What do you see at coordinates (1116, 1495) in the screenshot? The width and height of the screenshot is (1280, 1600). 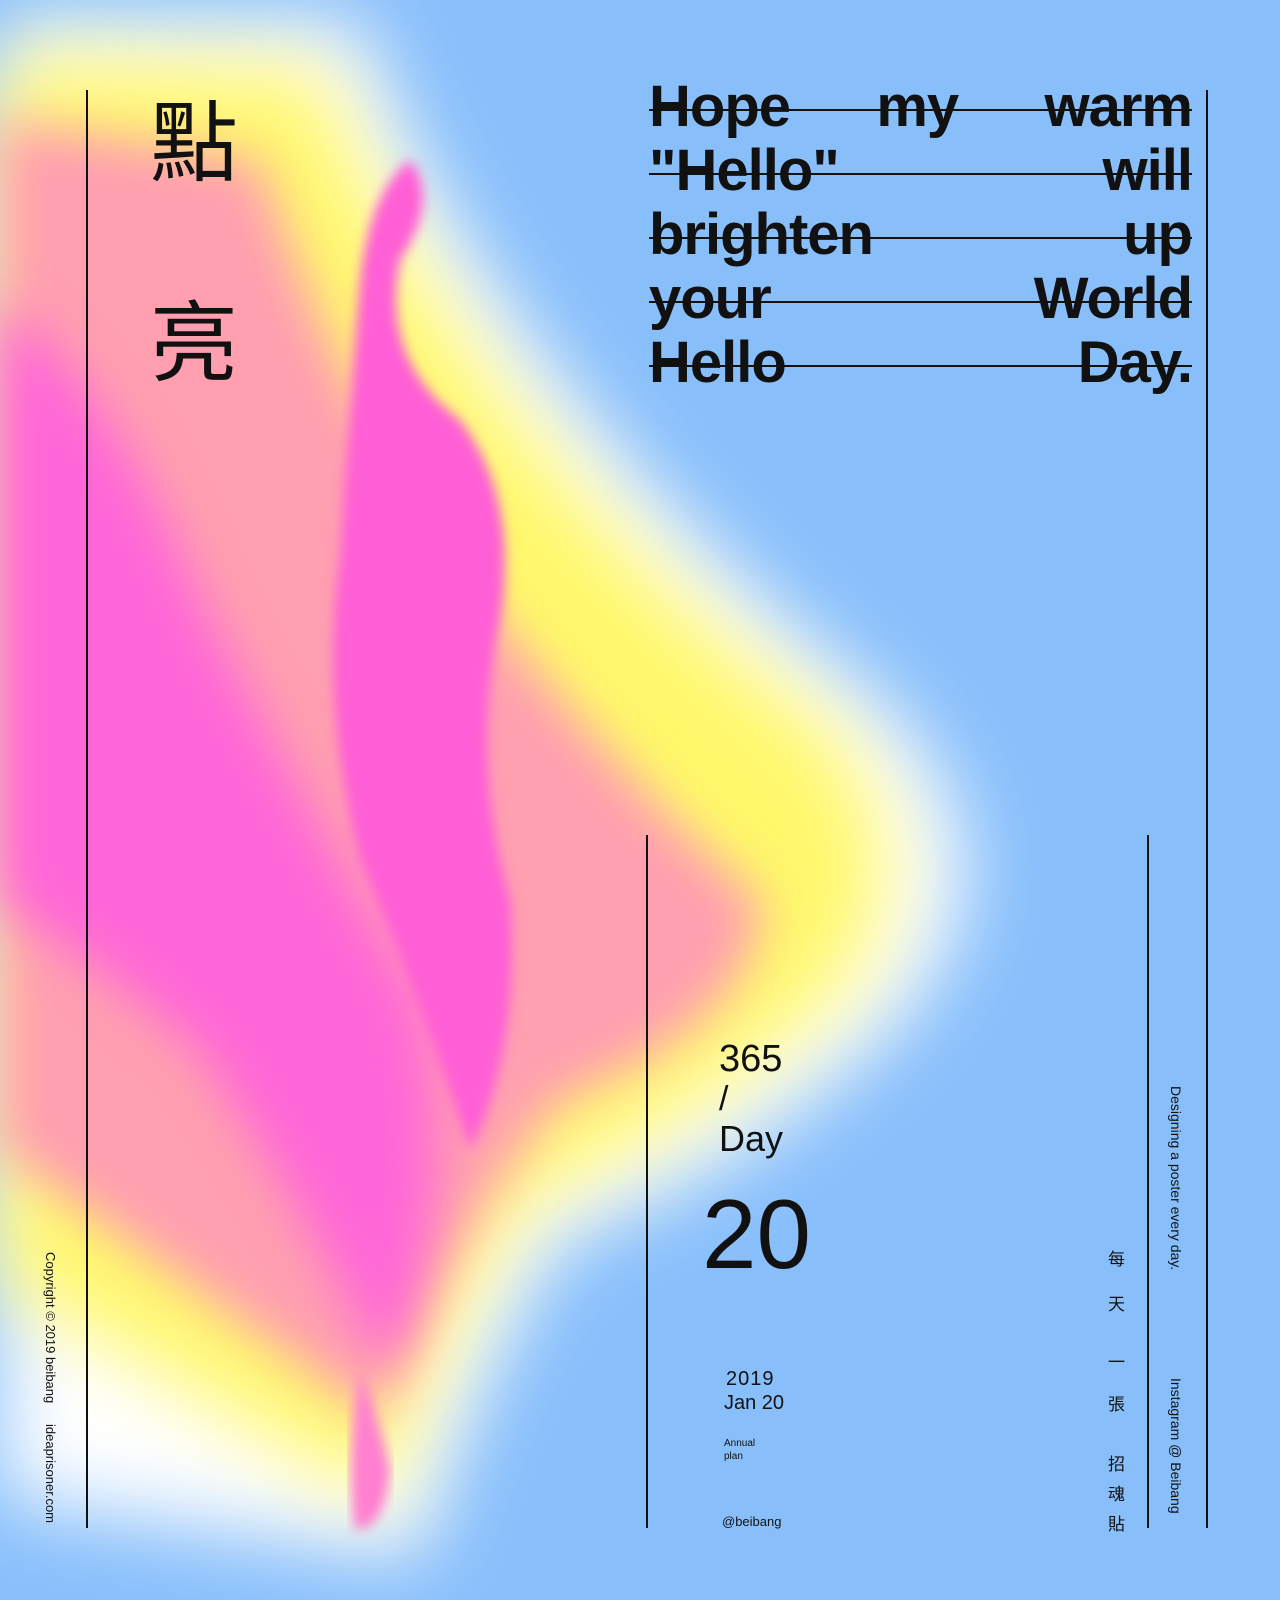 I see `side-chinese: 魂` at bounding box center [1116, 1495].